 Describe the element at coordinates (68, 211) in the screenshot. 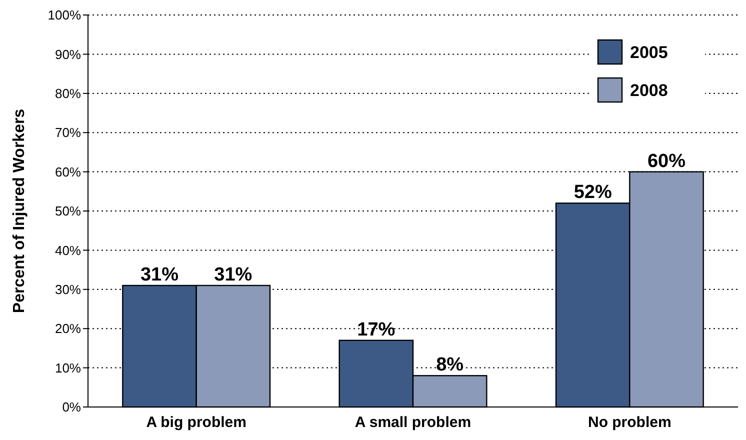

I see `y-tick-label: 50%` at that location.